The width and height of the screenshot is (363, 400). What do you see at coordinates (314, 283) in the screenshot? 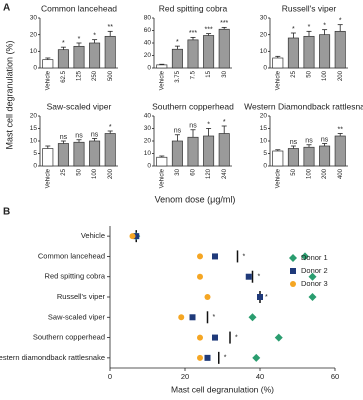
I see `legend-label: Donor 3` at bounding box center [314, 283].